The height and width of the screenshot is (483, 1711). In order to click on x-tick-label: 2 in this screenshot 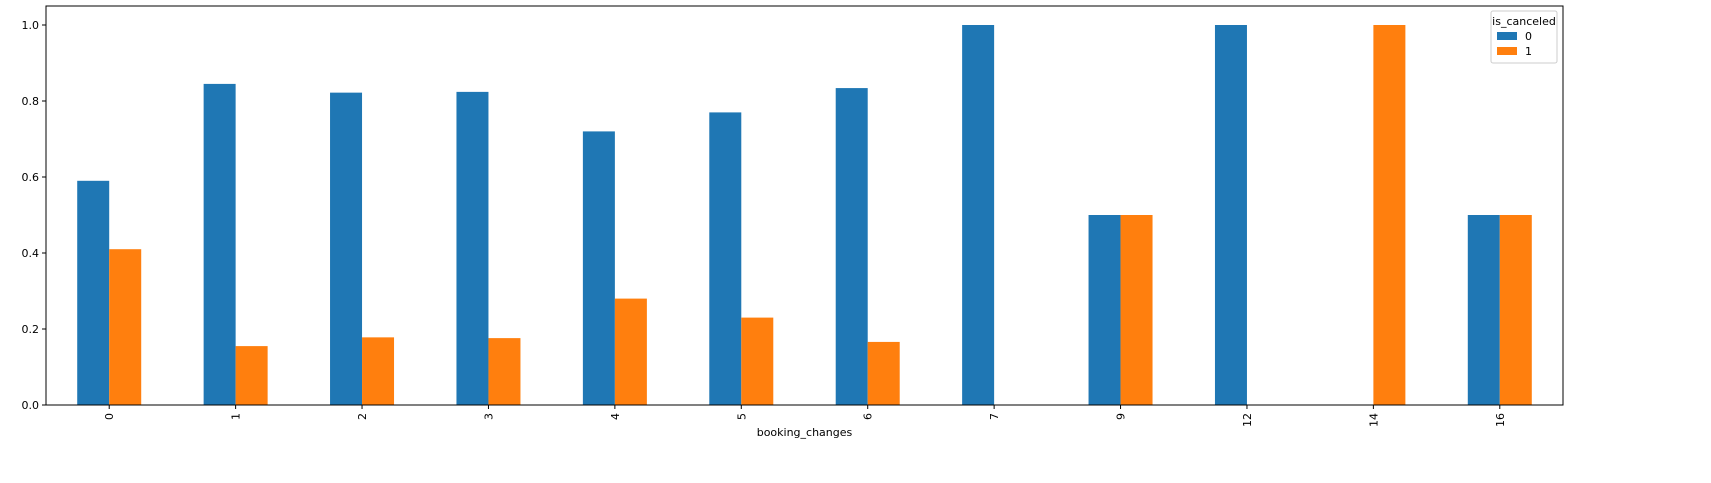, I will do `click(362, 416)`.